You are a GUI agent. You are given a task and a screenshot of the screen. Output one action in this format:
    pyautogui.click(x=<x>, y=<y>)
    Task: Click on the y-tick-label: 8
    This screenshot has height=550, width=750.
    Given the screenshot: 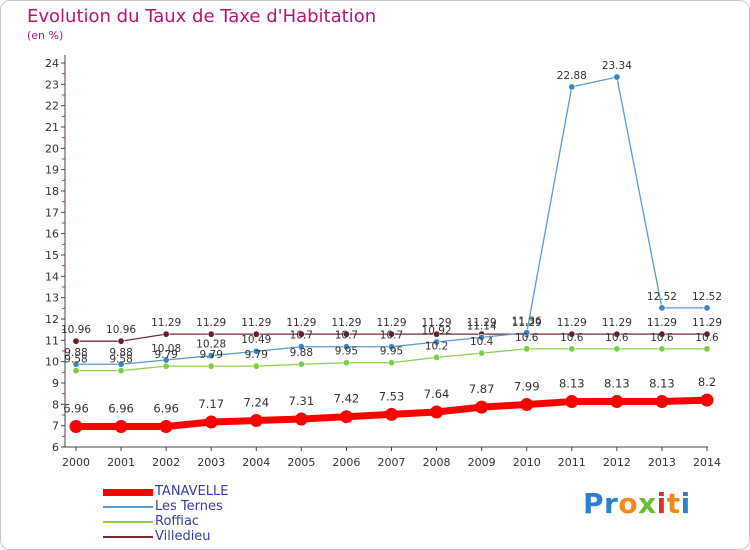 What is the action you would take?
    pyautogui.click(x=55, y=404)
    